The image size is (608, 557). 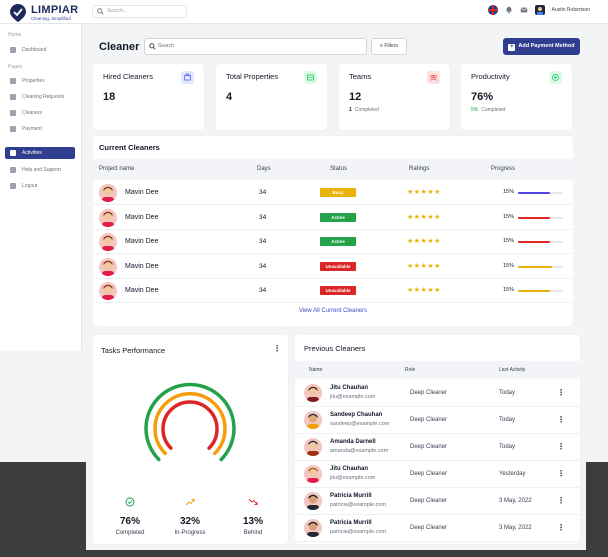 I want to click on plus-icon: +, so click(x=512, y=47).